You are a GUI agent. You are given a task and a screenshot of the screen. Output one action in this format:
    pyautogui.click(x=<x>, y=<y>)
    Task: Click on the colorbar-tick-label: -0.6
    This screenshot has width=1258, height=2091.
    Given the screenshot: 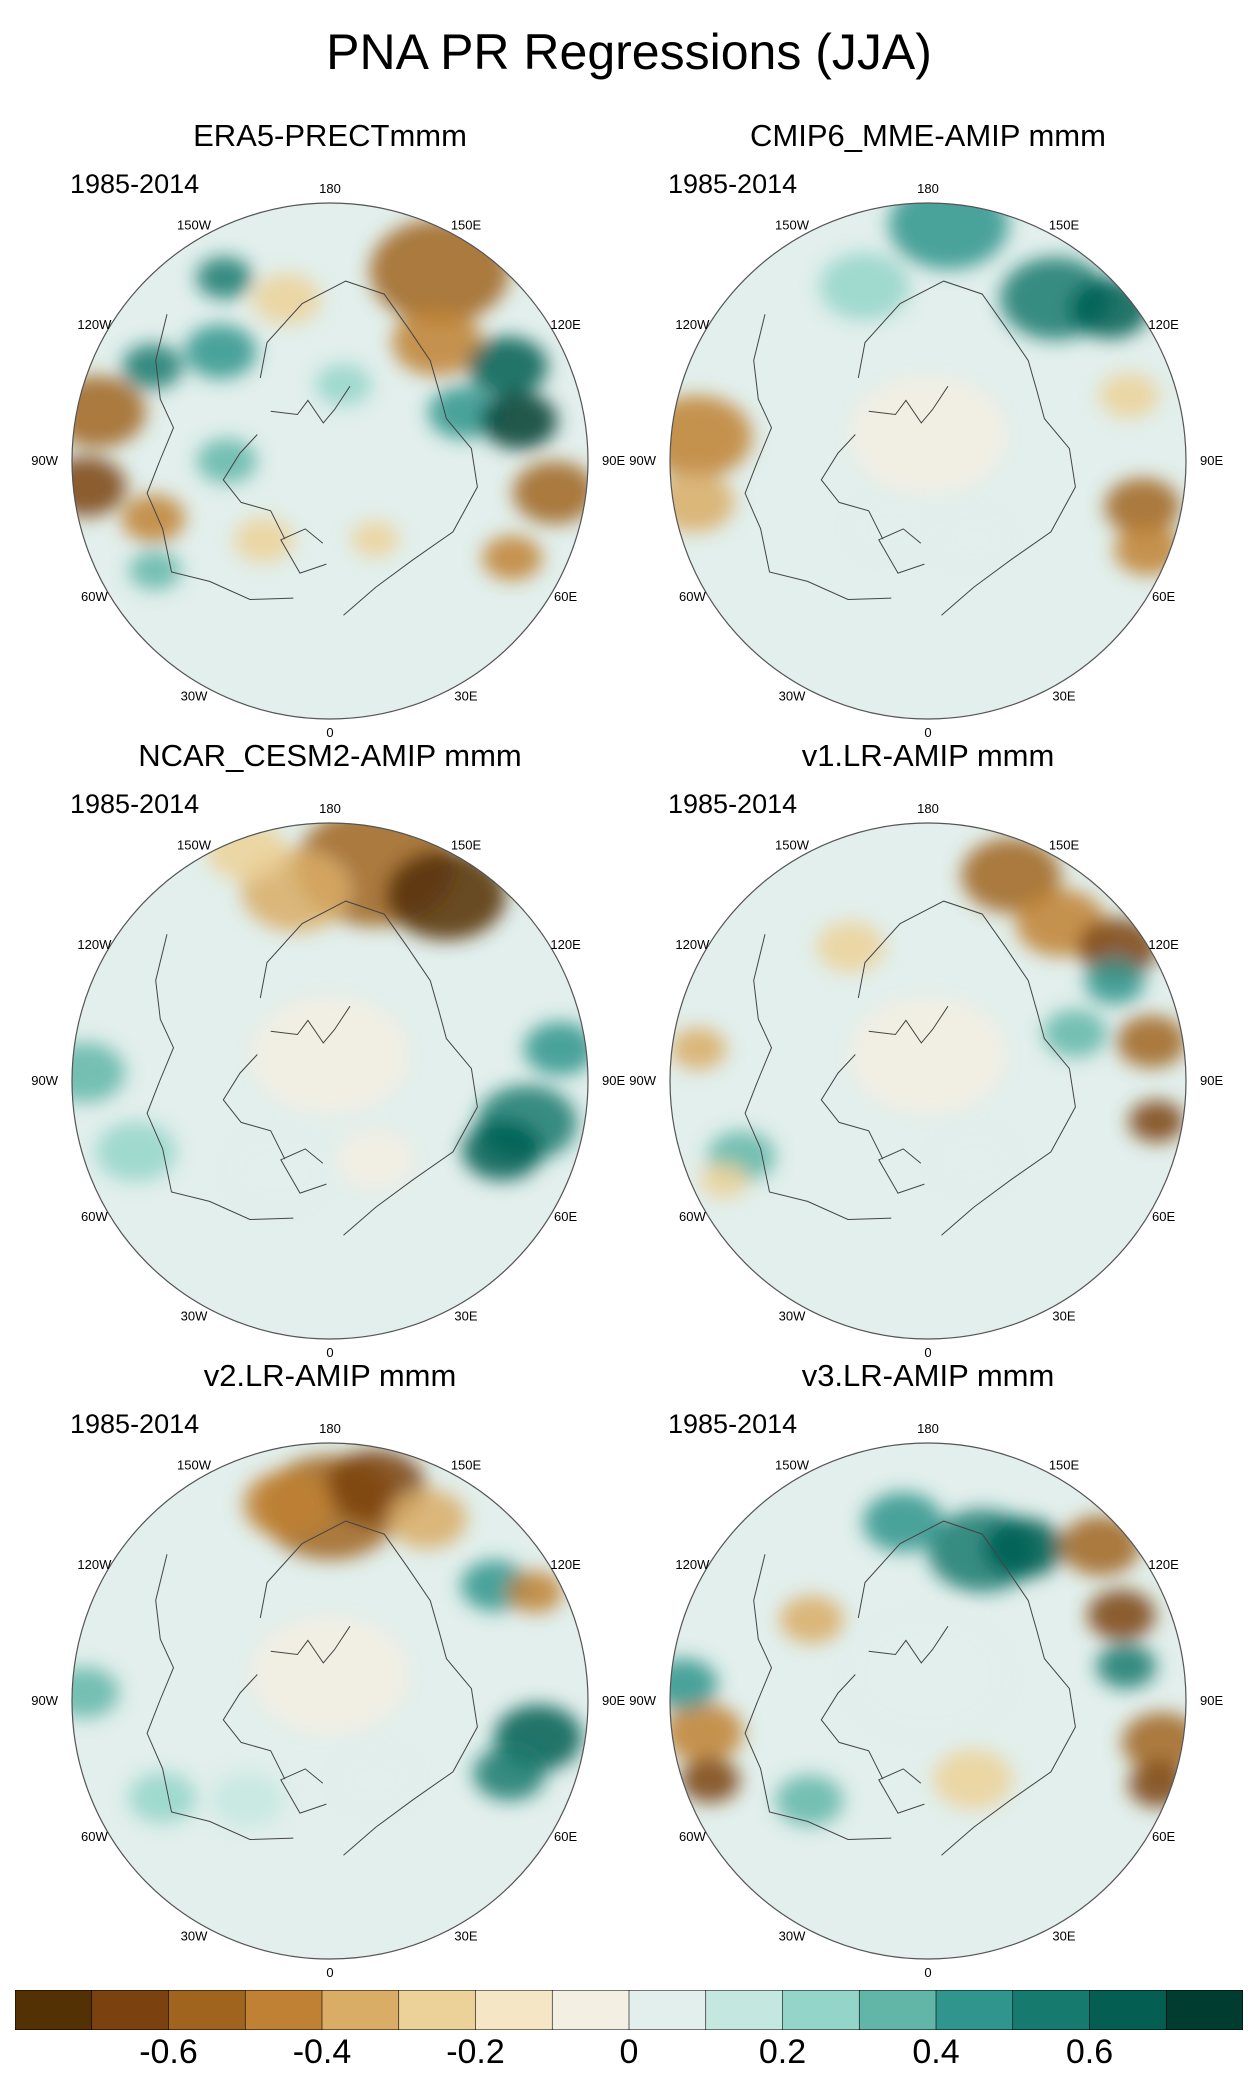 What is the action you would take?
    pyautogui.click(x=168, y=2052)
    